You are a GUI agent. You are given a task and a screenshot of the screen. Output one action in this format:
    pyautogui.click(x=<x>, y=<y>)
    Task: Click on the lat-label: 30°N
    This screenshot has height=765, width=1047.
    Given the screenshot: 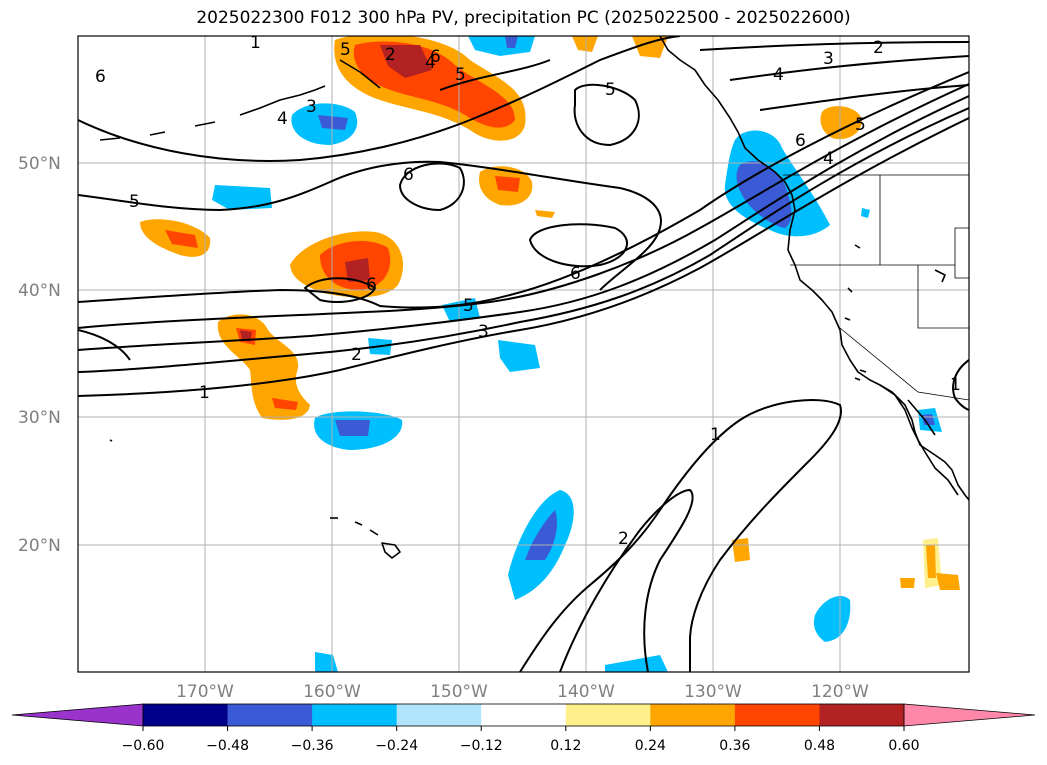 What is the action you would take?
    pyautogui.click(x=39, y=418)
    